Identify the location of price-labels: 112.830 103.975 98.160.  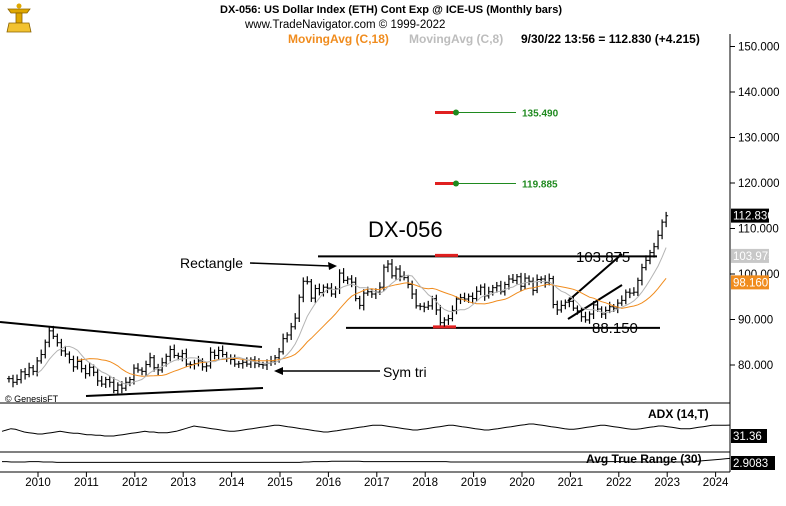
(753, 249).